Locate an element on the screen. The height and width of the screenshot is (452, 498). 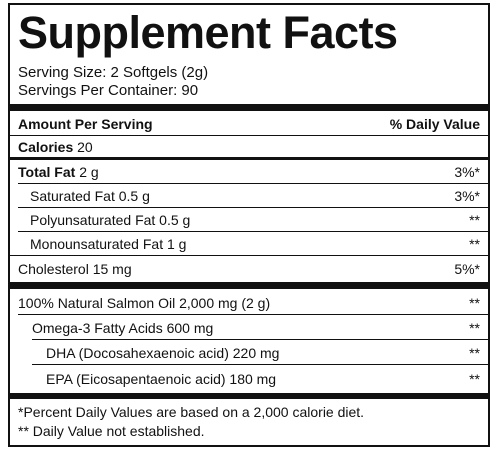
nutrient-amount: 2 g is located at coordinates (89, 172).